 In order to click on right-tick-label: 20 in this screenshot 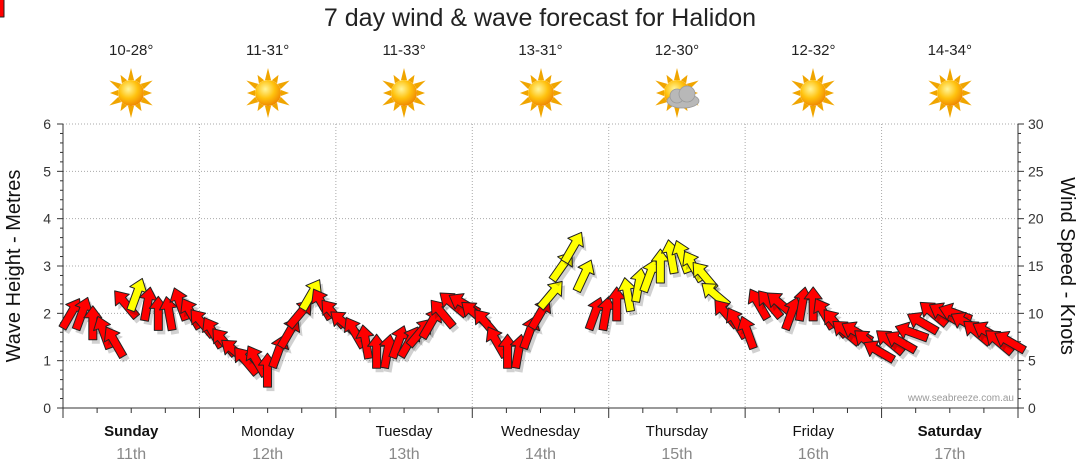, I will do `click(1036, 219)`.